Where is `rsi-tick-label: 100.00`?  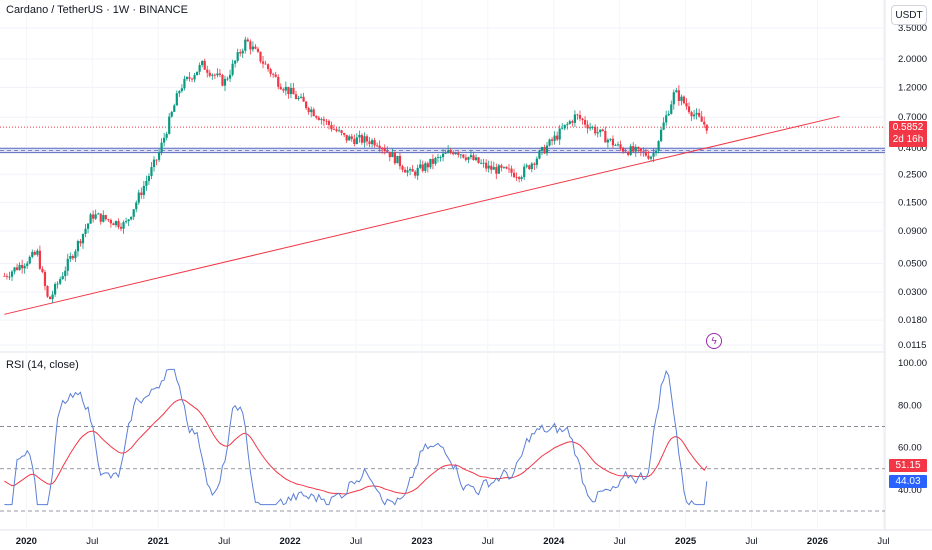
rsi-tick-label: 100.00 is located at coordinates (912, 363).